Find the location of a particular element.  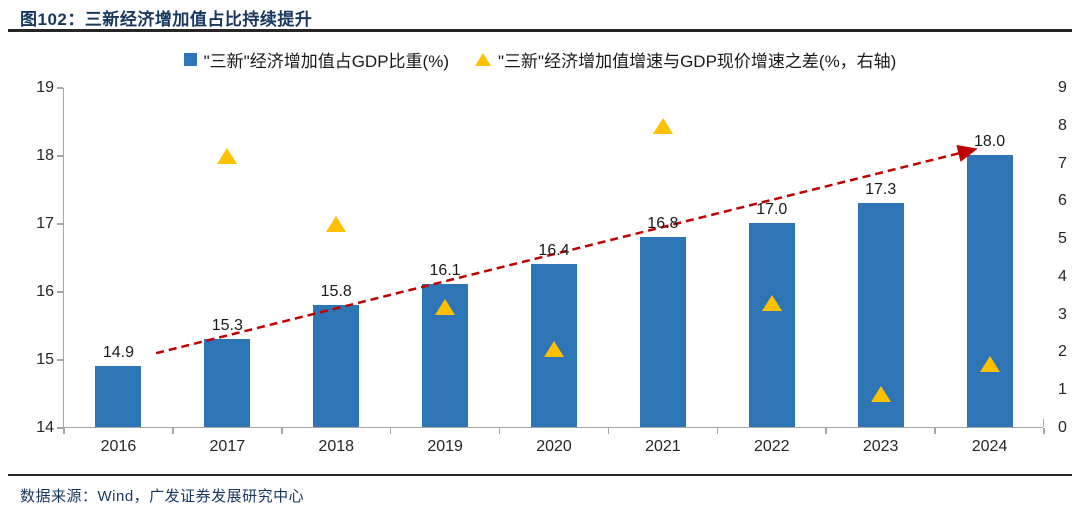

legend-item-triangle-series: "三新"经济增加值增速与GDP现价增速之差(%，右轴) is located at coordinates (685, 59).